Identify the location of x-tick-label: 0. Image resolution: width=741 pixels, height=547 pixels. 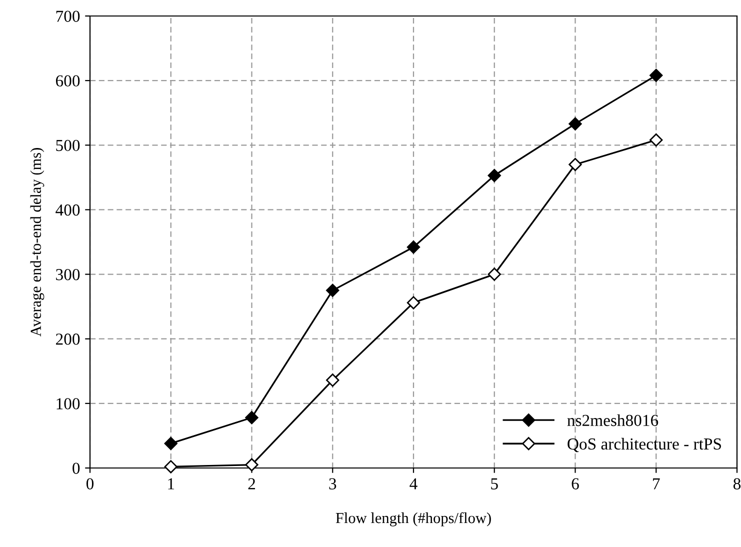
(90, 484).